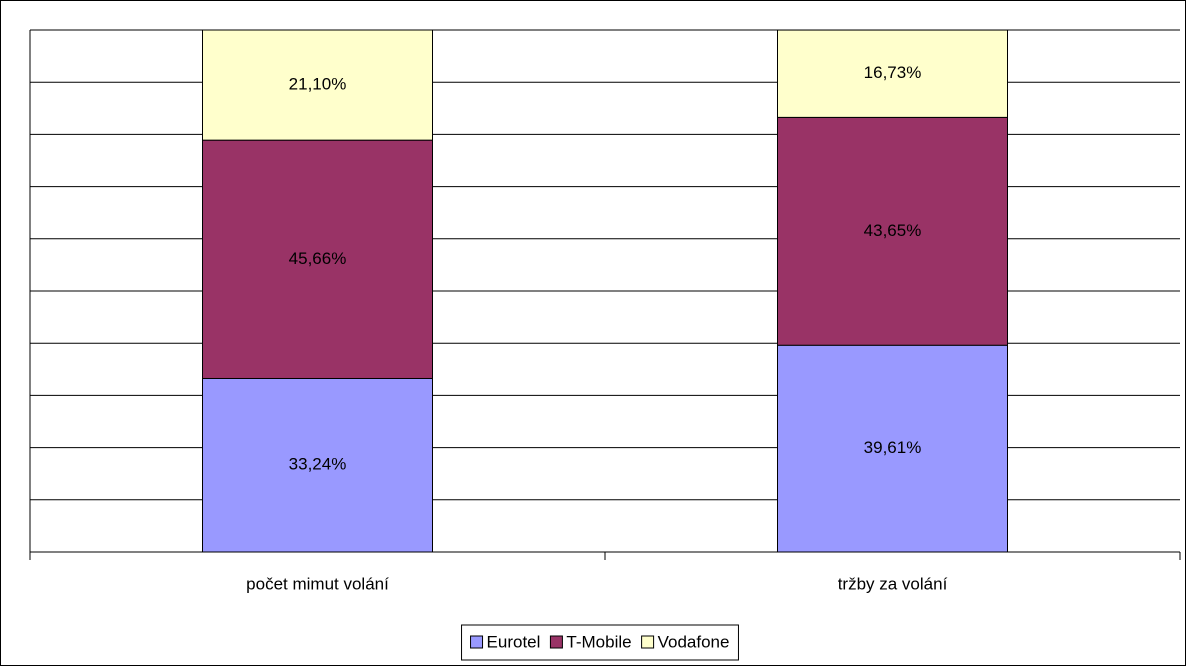 The image size is (1186, 666). I want to click on data-label: 16,73%, so click(893, 72).